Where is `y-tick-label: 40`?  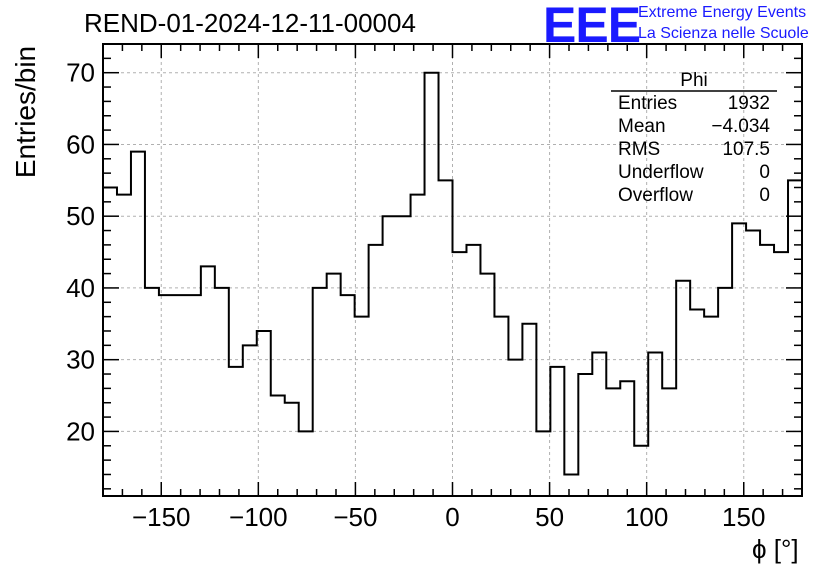
y-tick-label: 40 is located at coordinates (80, 288).